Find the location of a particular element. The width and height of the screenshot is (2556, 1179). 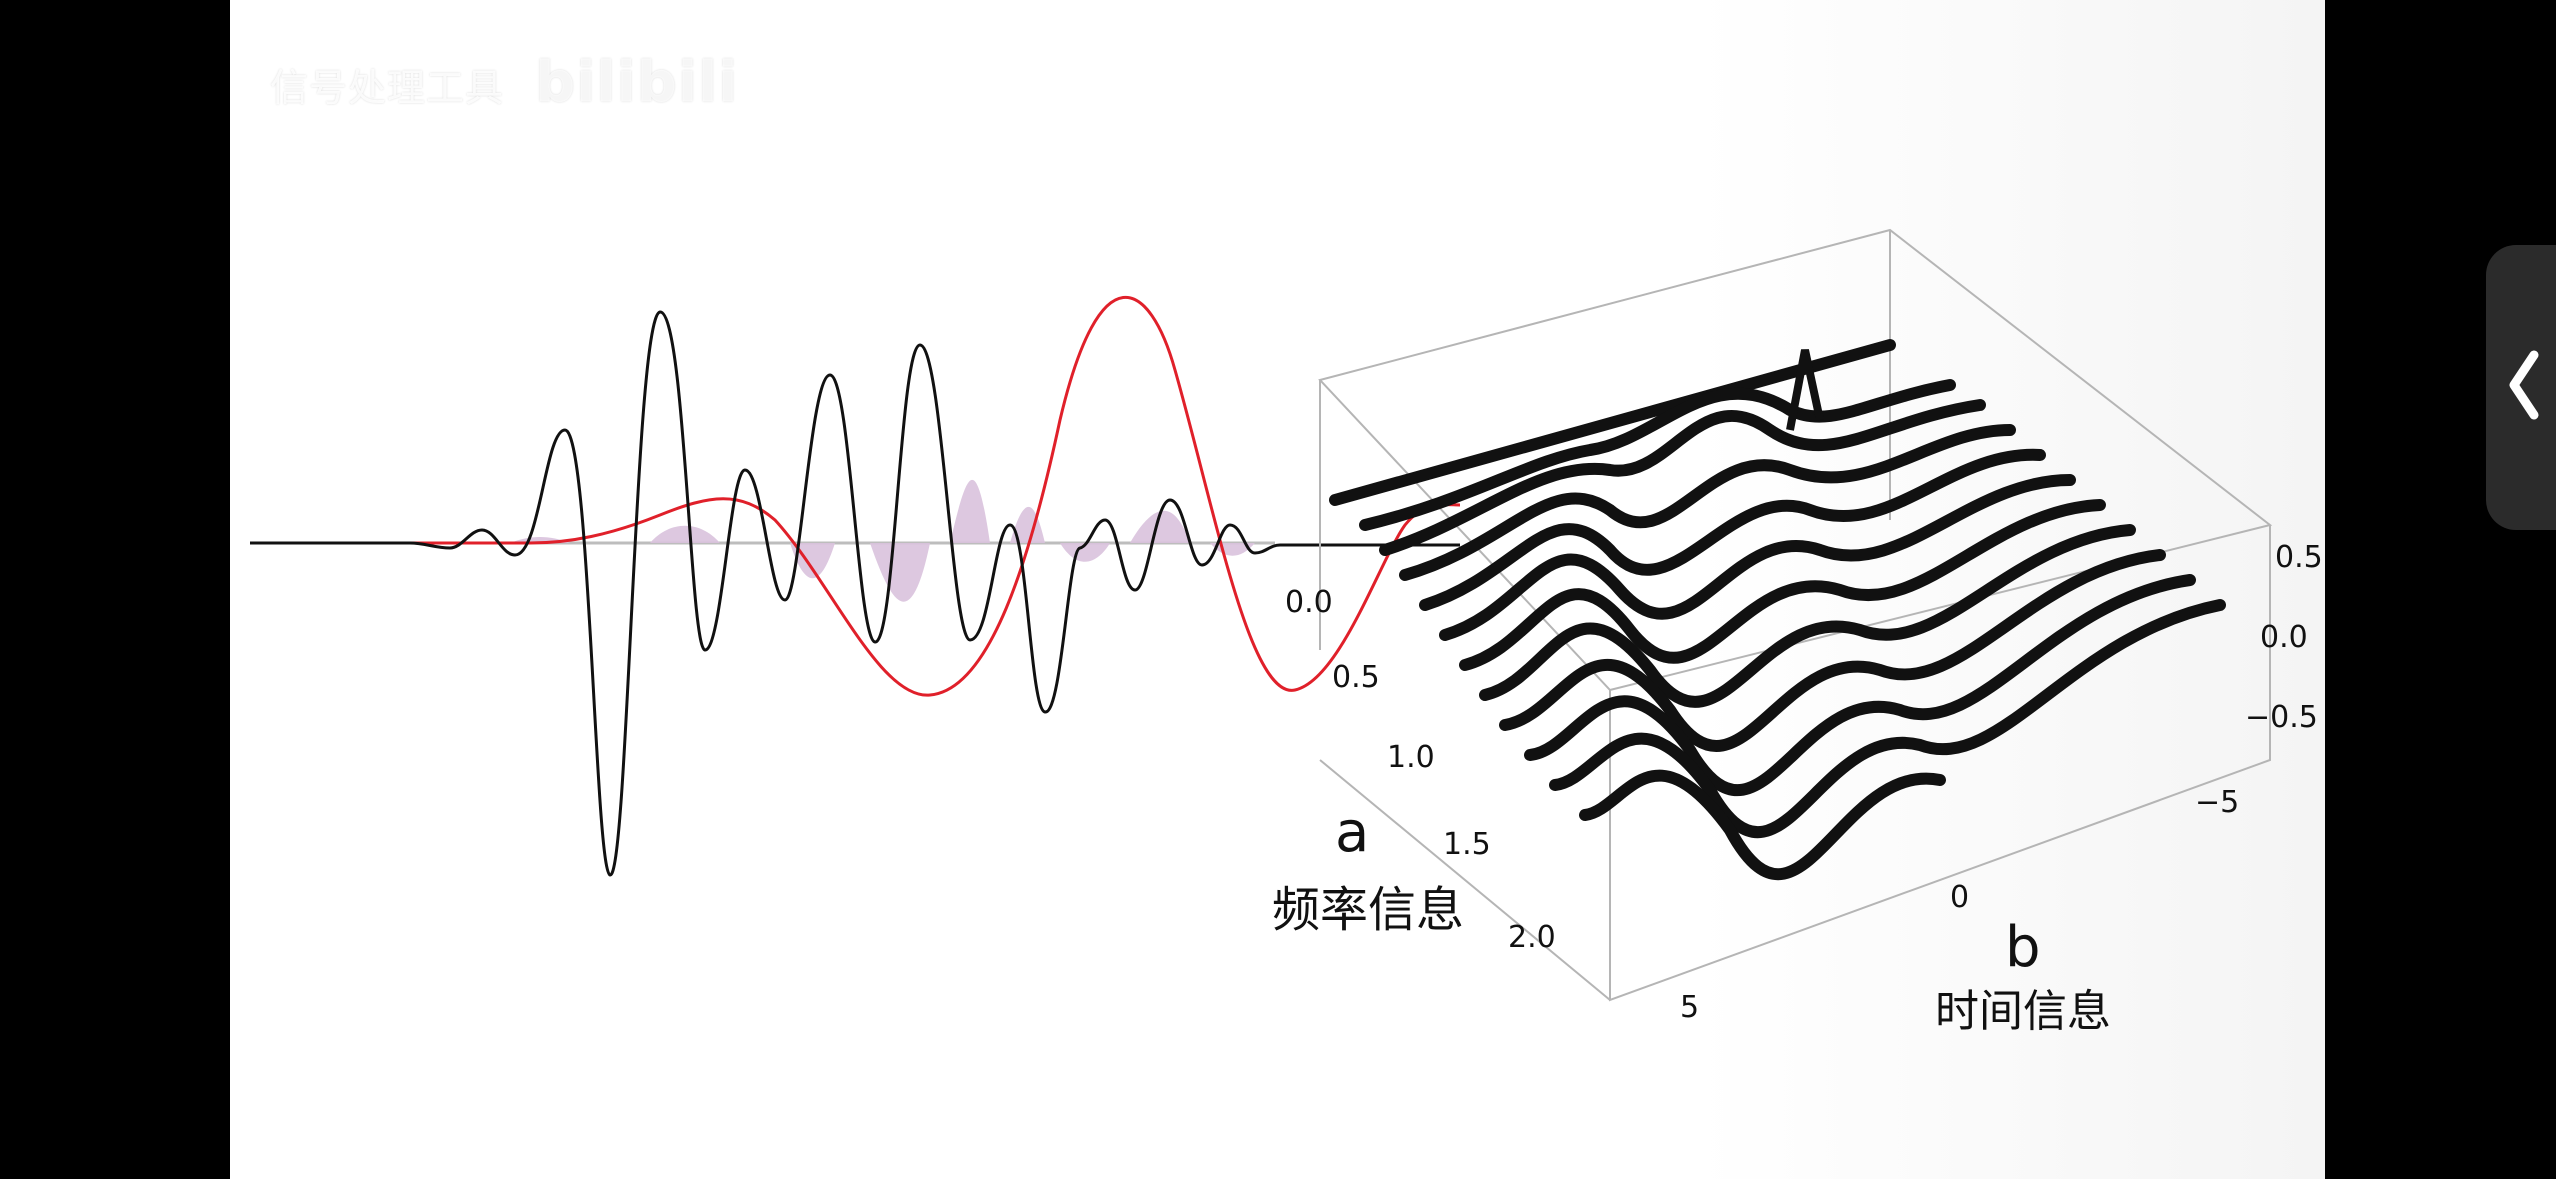

time-tick-0: 0 is located at coordinates (1960, 897).